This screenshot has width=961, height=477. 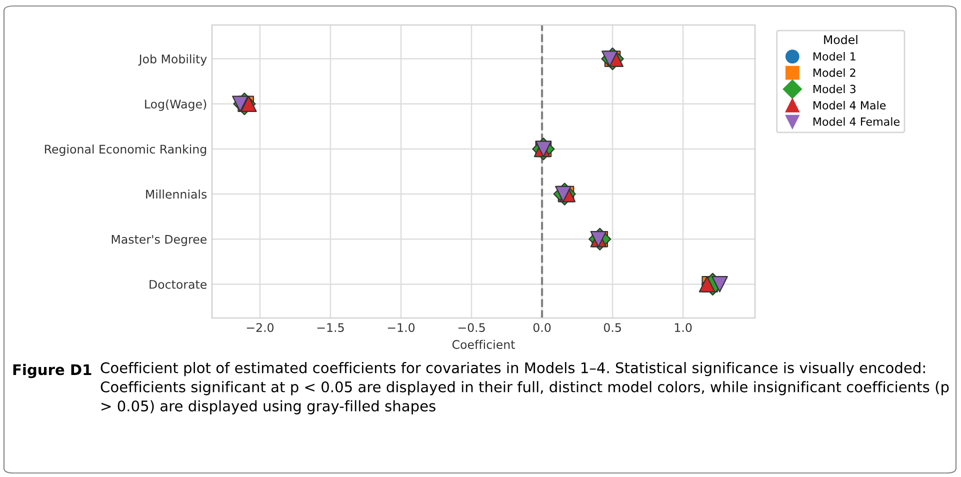 I want to click on legend-label: Model 1, so click(x=834, y=56).